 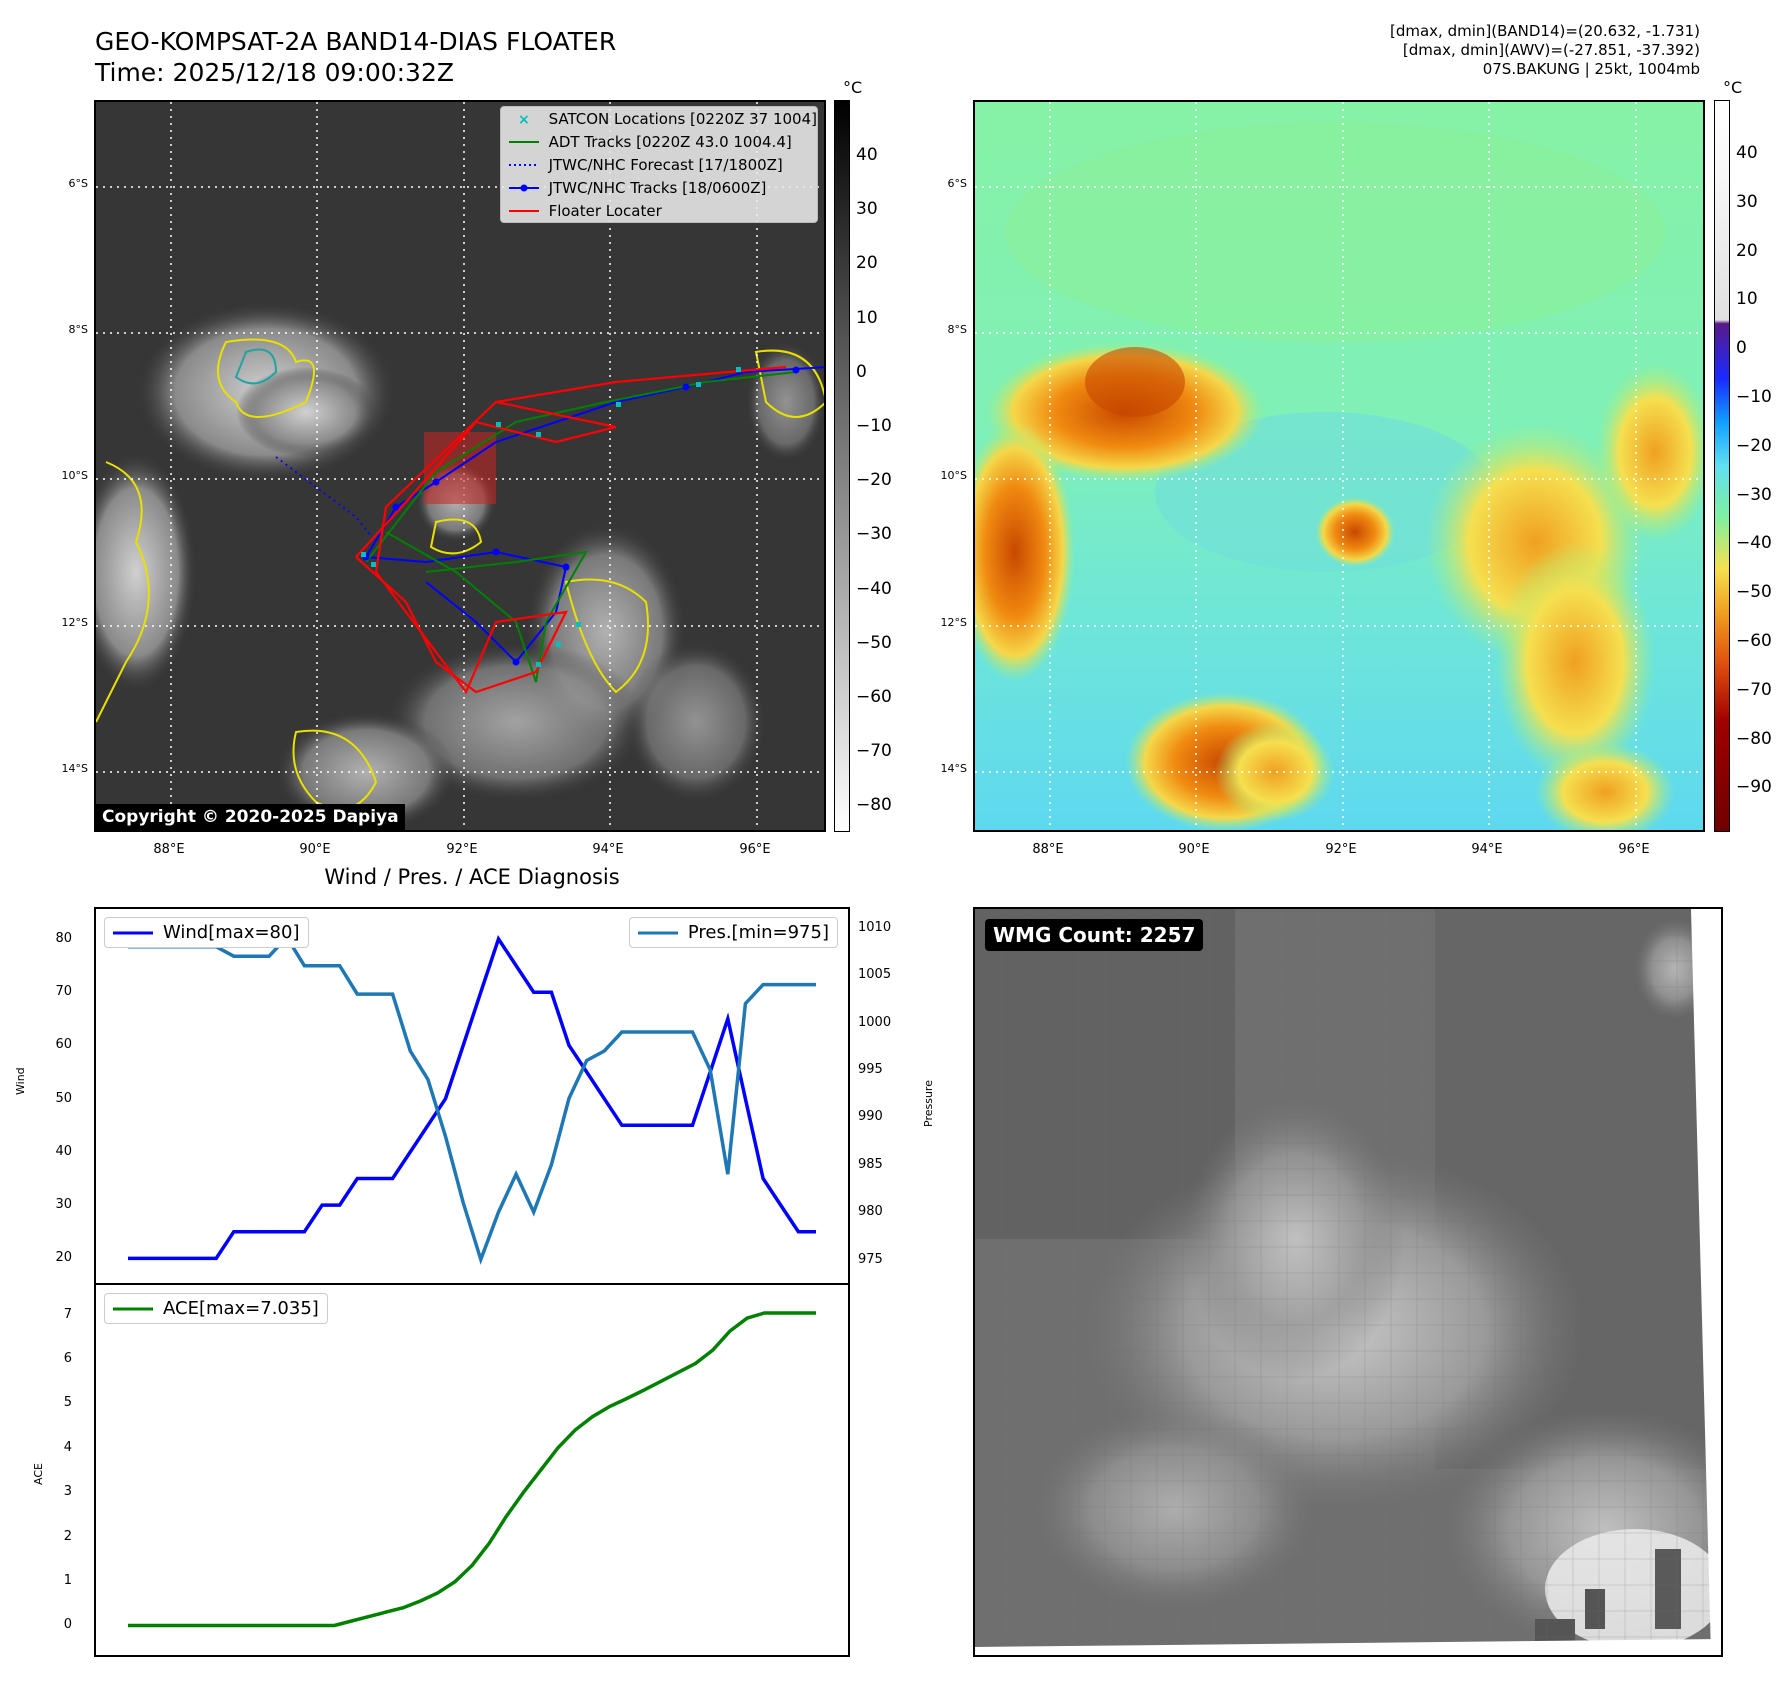 I want to click on axis-tick-label: 980, so click(x=870, y=1212).